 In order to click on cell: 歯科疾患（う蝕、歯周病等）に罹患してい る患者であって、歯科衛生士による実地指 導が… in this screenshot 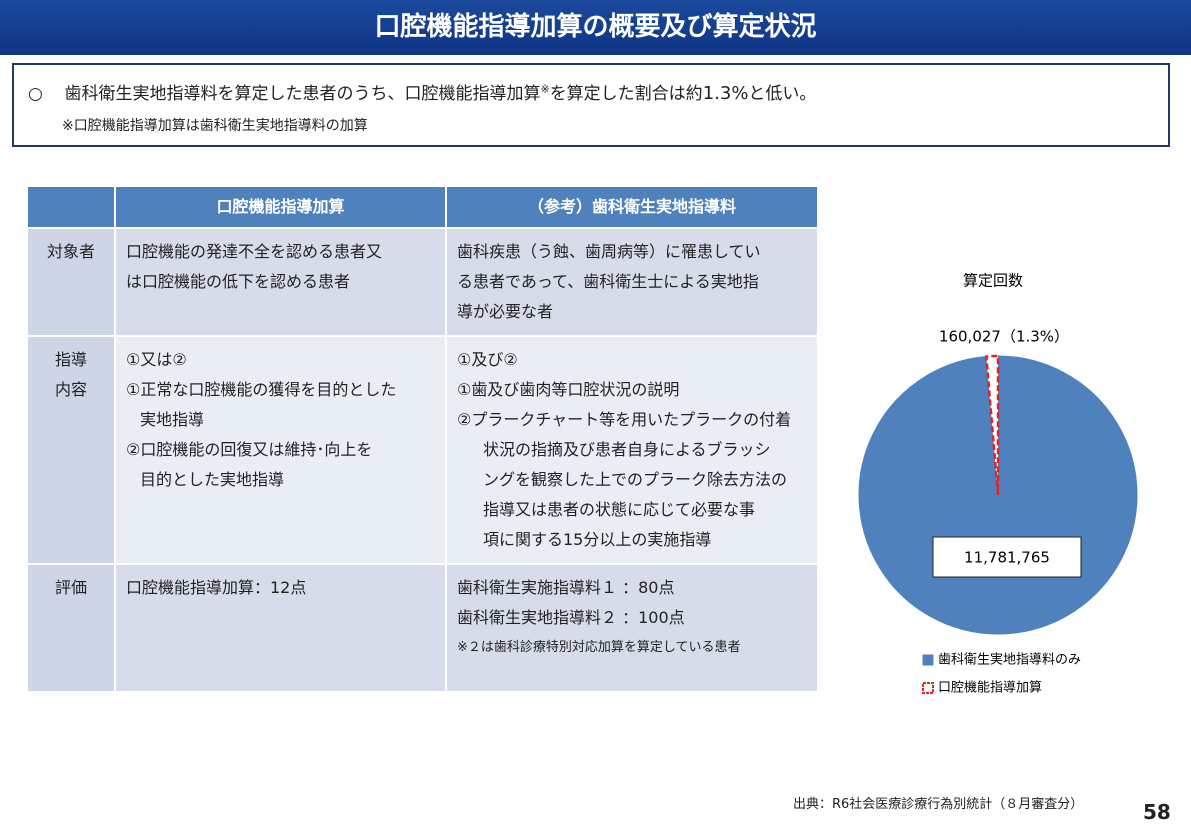, I will do `click(632, 282)`.